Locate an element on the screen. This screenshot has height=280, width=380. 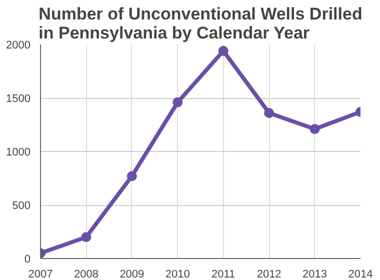
x-tick-label: 2013 is located at coordinates (315, 274).